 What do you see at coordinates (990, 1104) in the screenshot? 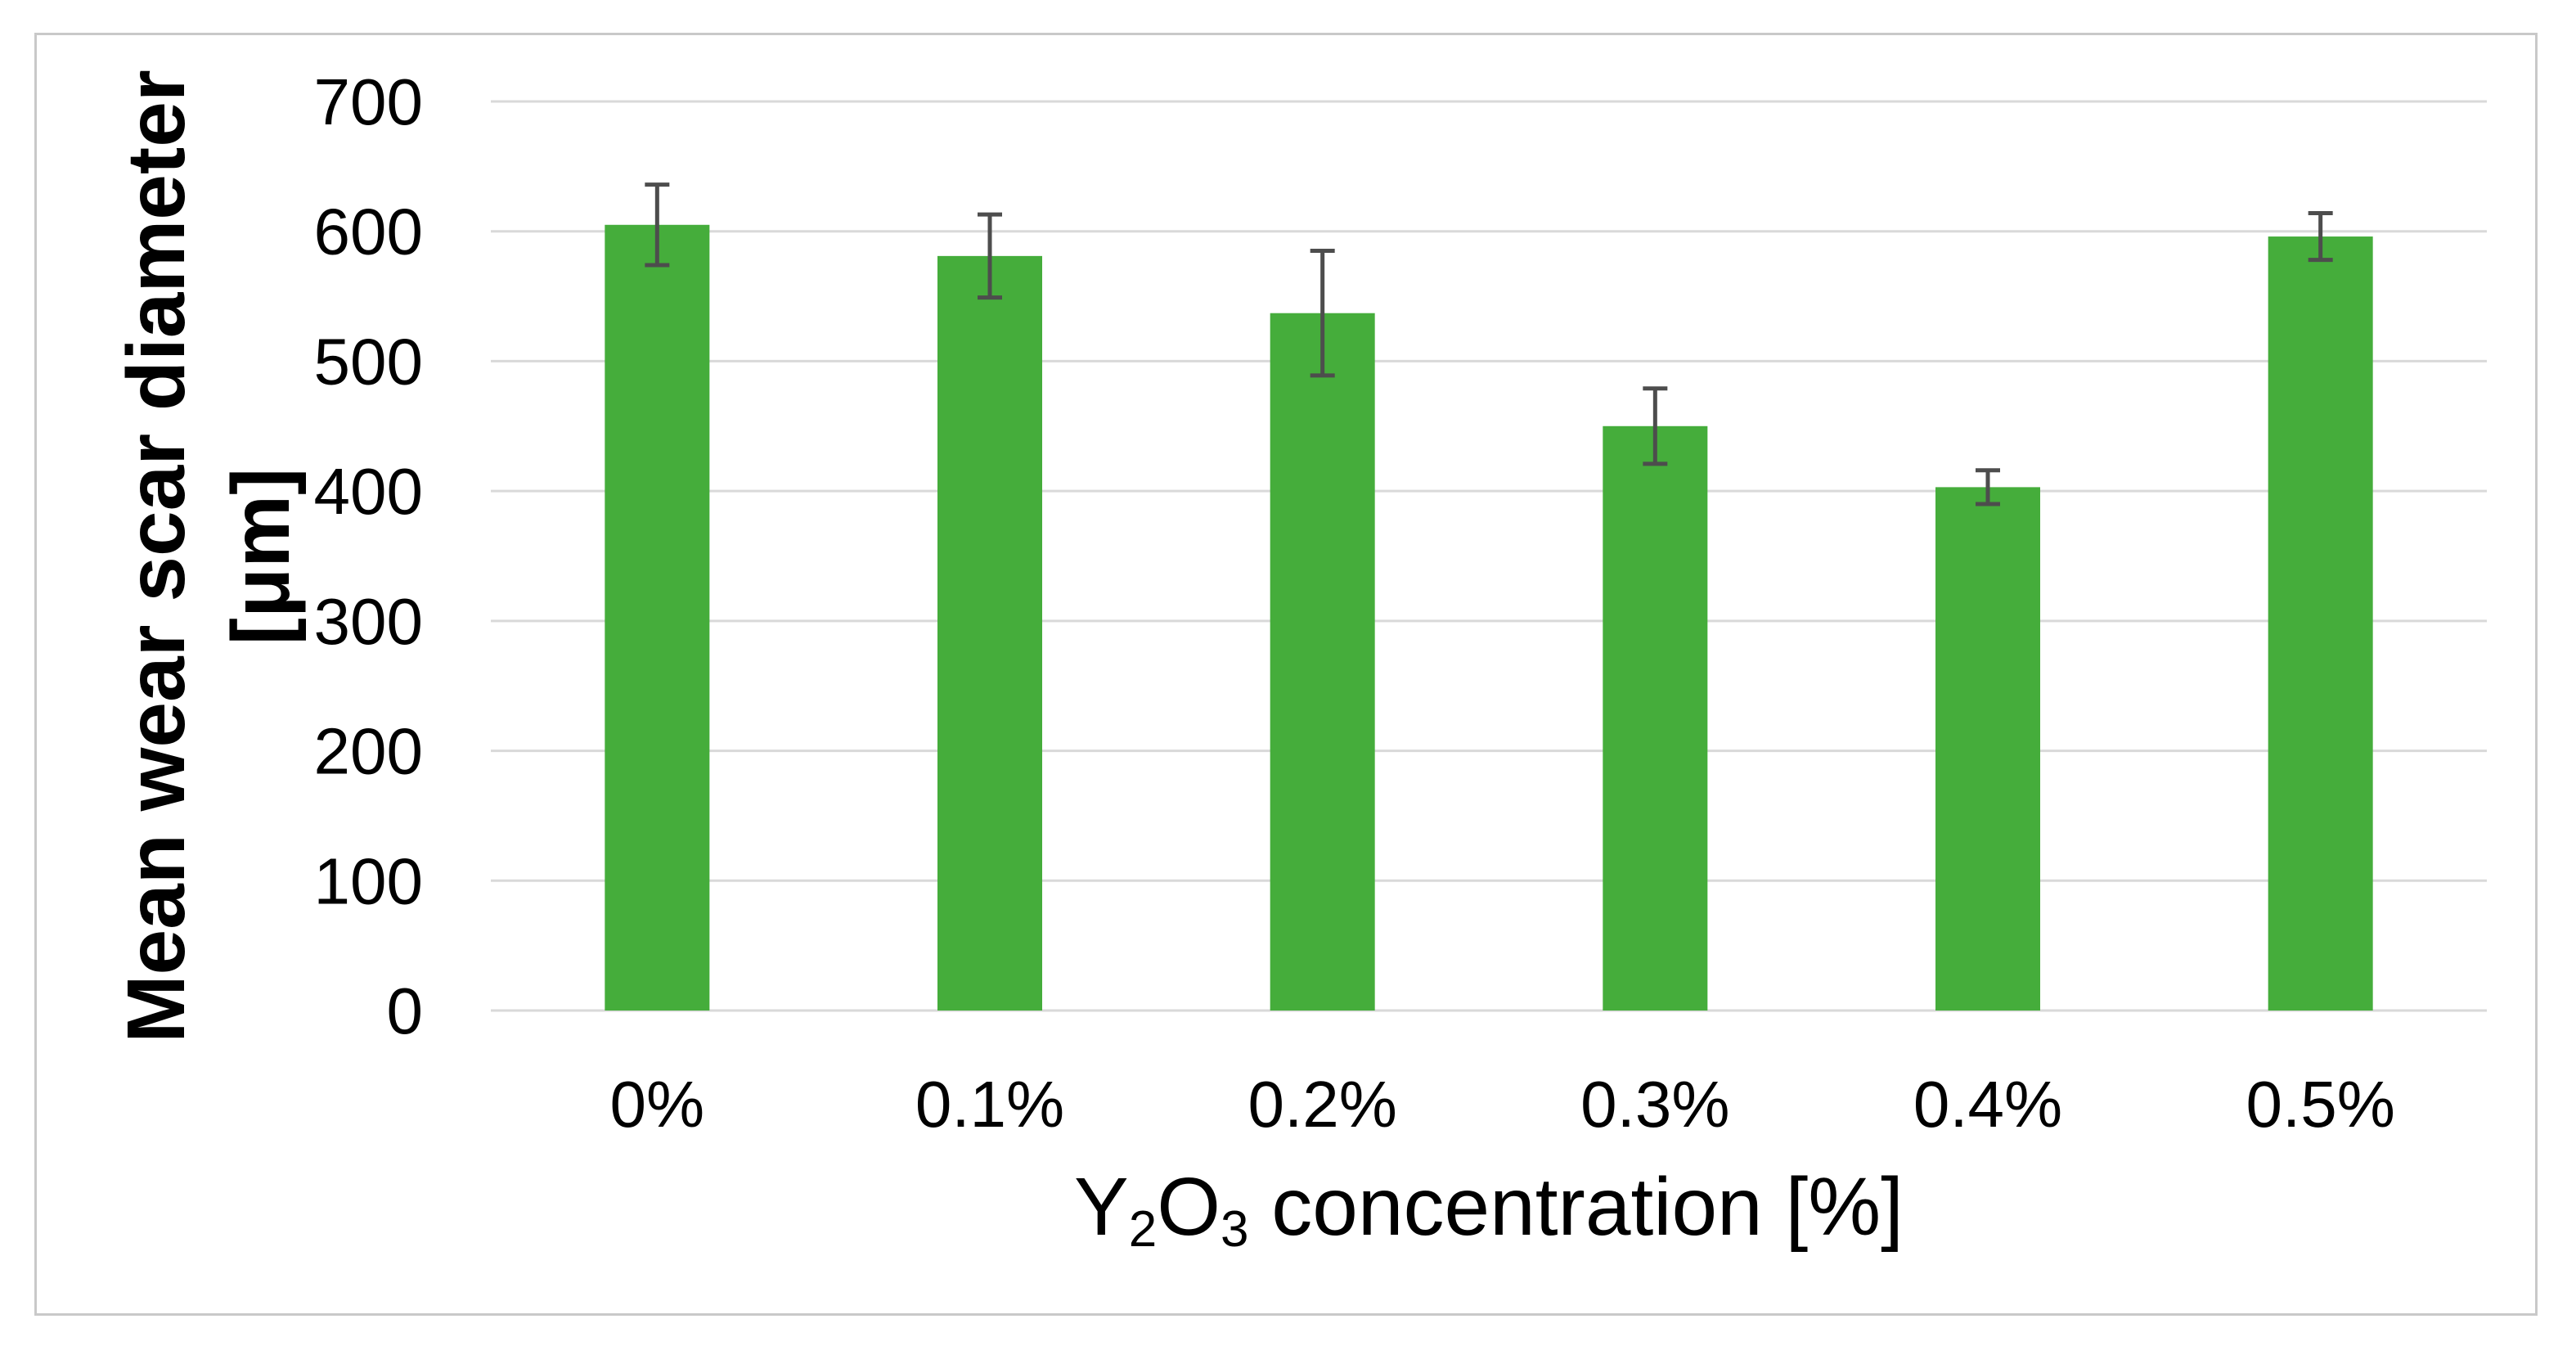
I see `x-tick-label-0.1%: 0.1%` at bounding box center [990, 1104].